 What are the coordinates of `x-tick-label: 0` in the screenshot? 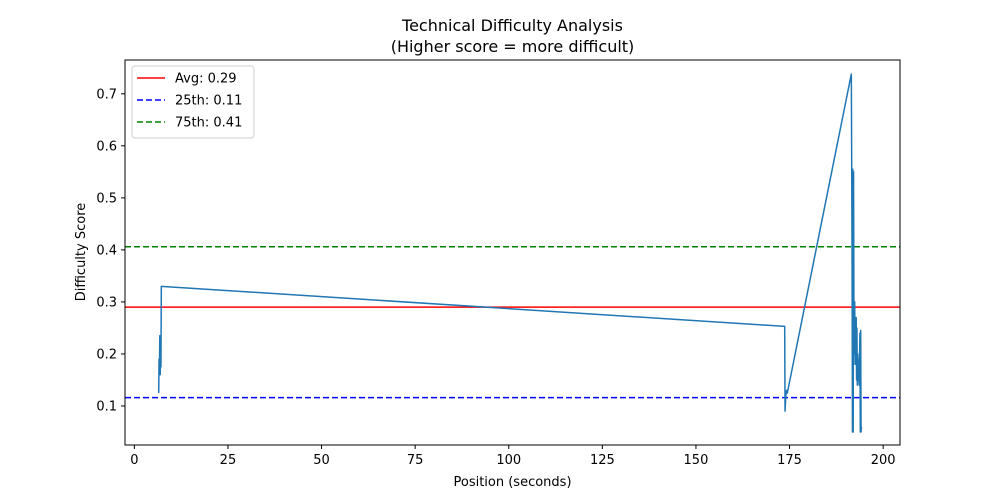 It's located at (134, 460).